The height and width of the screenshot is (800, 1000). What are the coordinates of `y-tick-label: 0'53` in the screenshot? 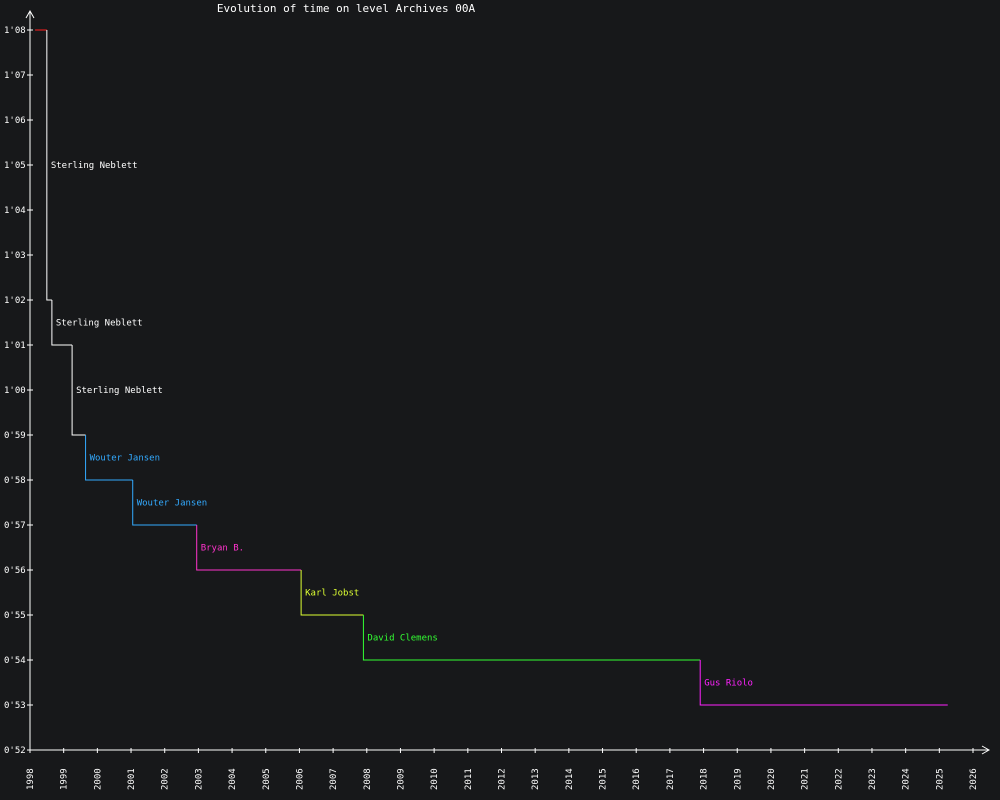 It's located at (15, 706).